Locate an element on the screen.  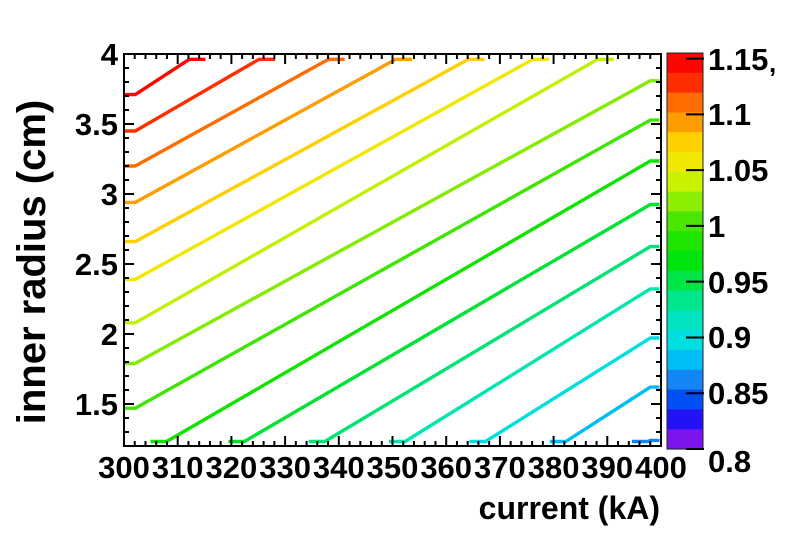
colorbar-ticks is located at coordinates (695, 253).